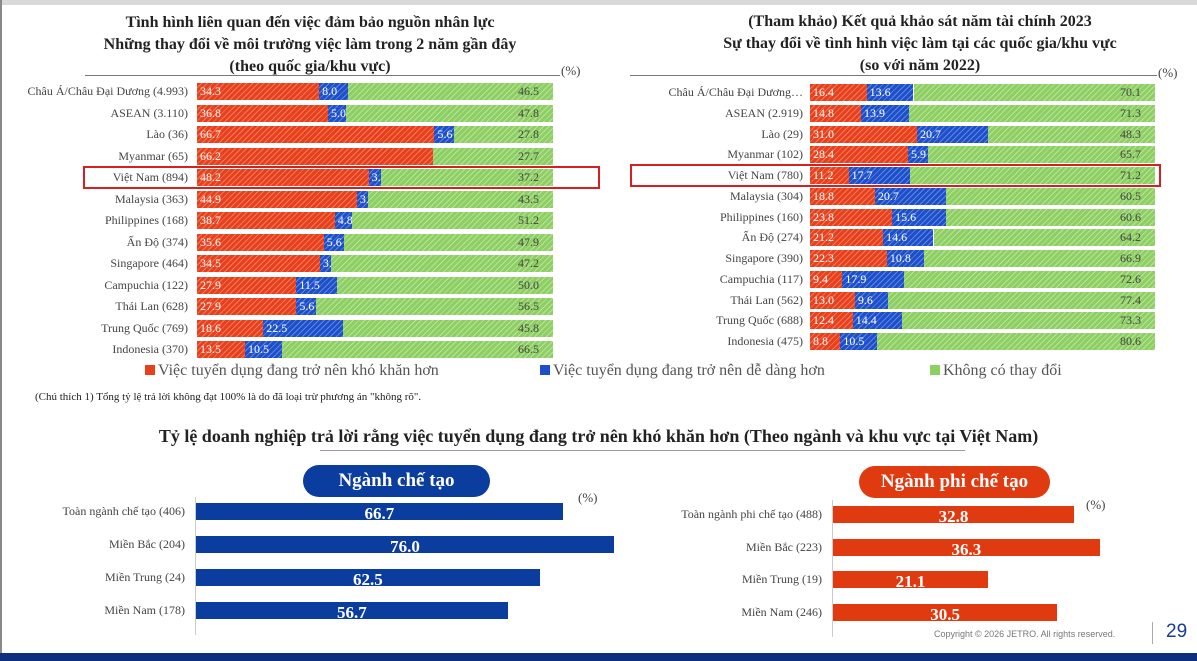 The height and width of the screenshot is (661, 1197). Describe the element at coordinates (838, 92) in the screenshot. I see `bar-segment-hard: 16.4` at that location.